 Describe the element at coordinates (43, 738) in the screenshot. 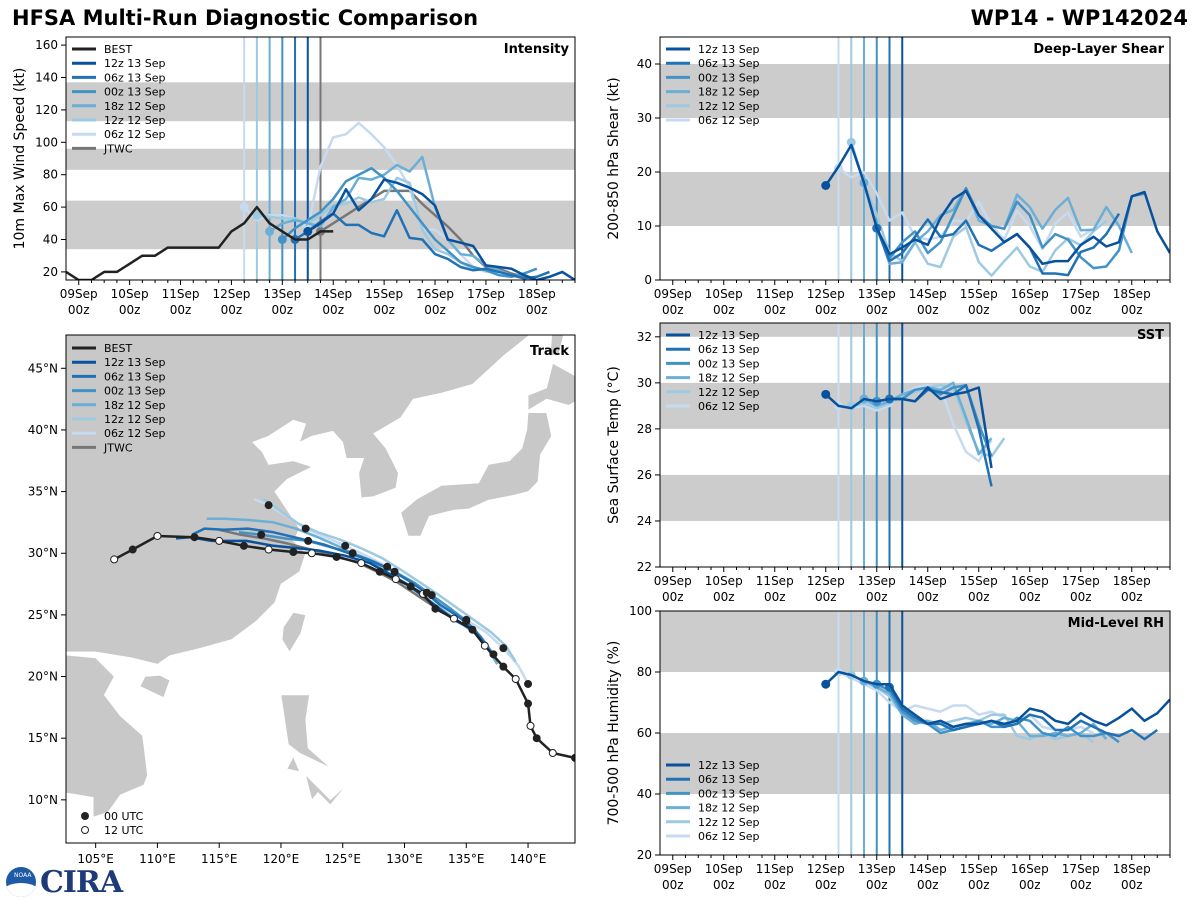

I see `lat-tick-label: 15°N` at that location.